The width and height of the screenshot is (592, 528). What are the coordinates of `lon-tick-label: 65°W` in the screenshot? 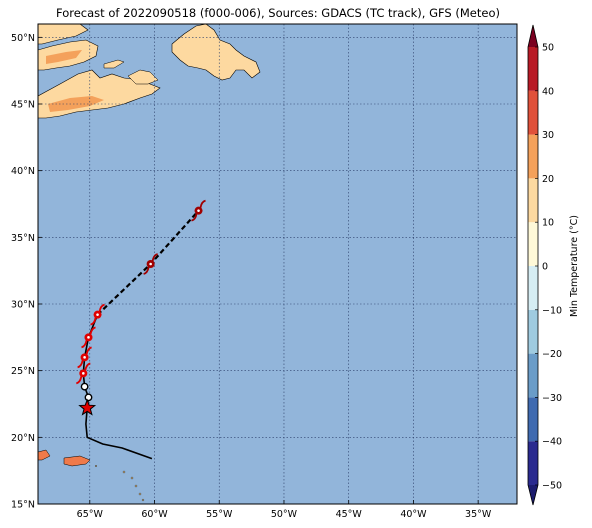 It's located at (90, 514).